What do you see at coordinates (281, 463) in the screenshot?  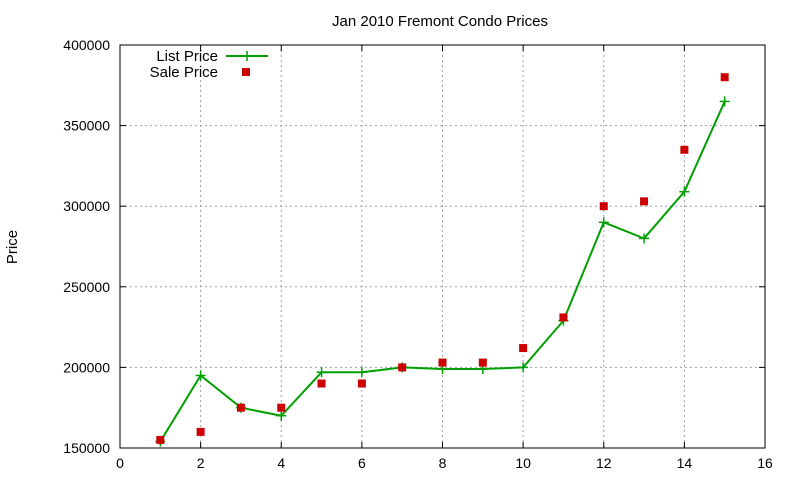 I see `x-tick-label: 4` at bounding box center [281, 463].